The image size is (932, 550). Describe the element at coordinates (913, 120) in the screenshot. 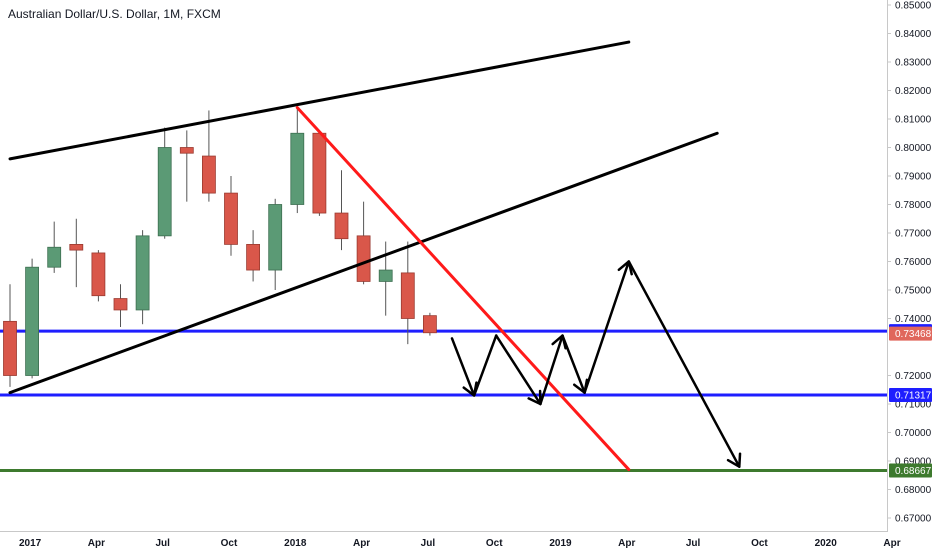

I see `y-tick-label: 0.81000` at that location.